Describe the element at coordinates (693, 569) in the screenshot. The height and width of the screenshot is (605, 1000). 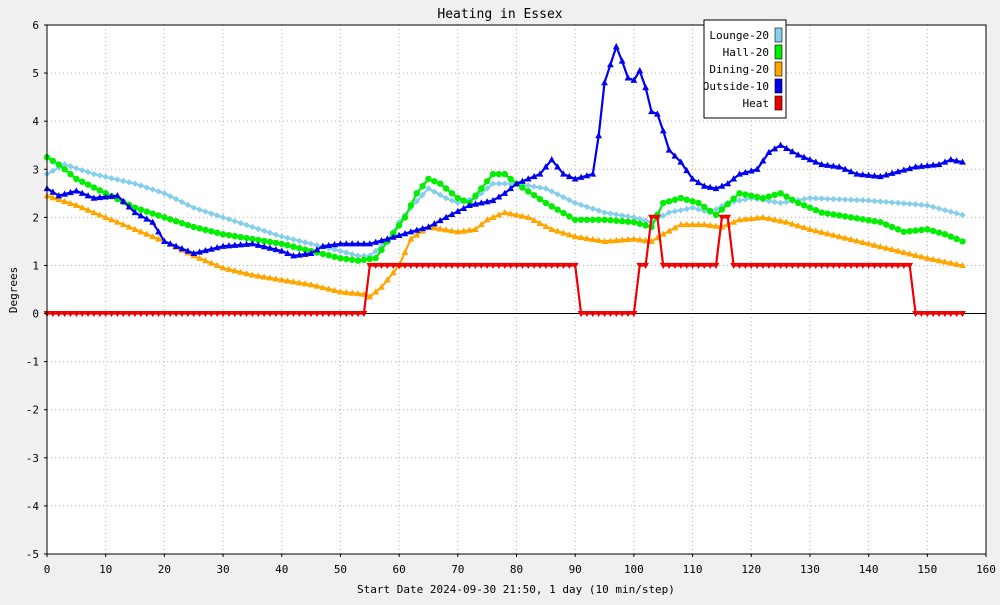
I see `x-tick-label: 110` at that location.